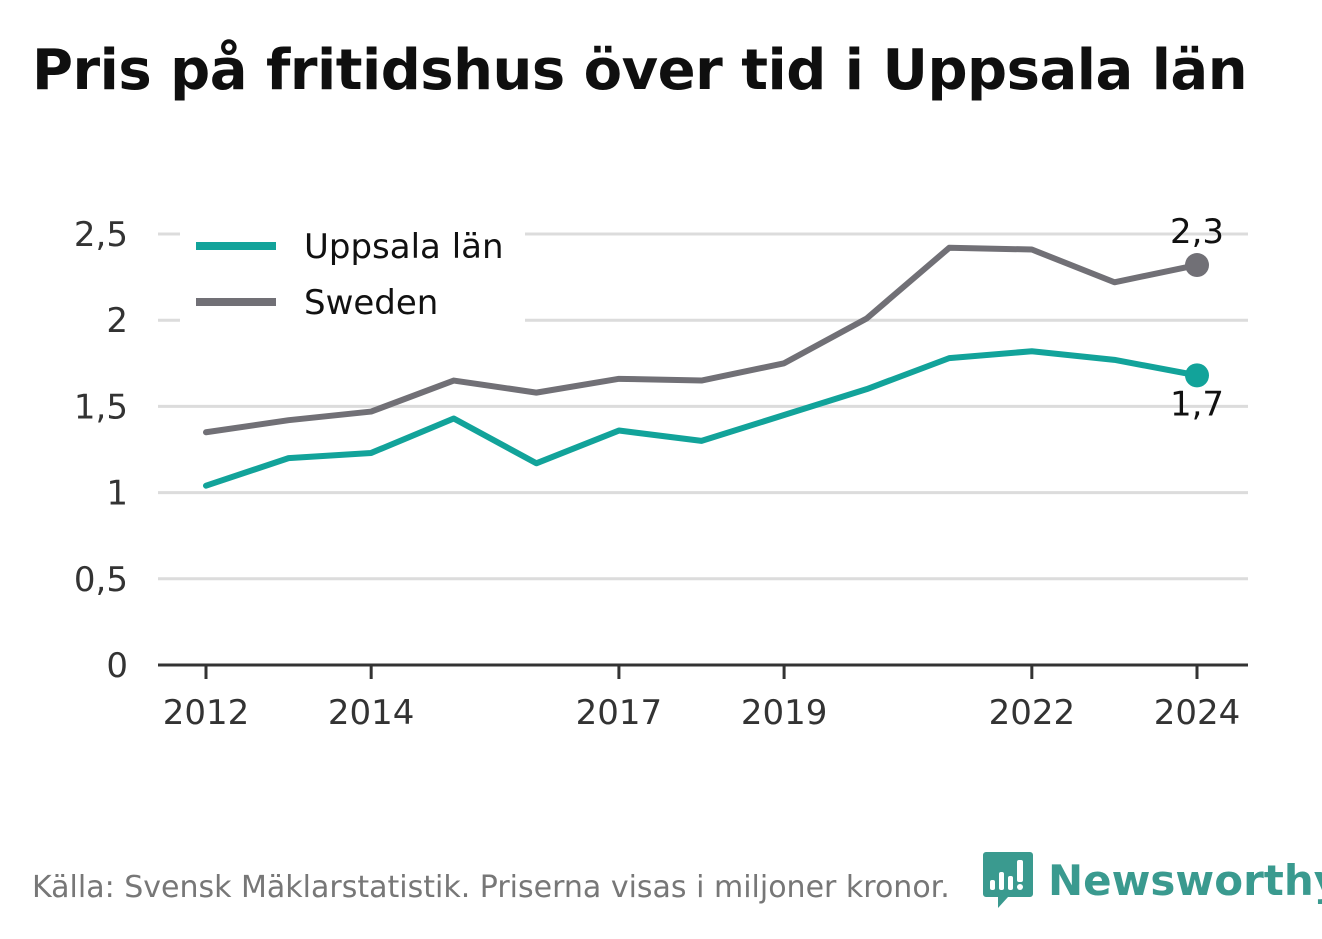 The height and width of the screenshot is (939, 1322). I want to click on brand-name: Newsworthy, so click(1185, 880).